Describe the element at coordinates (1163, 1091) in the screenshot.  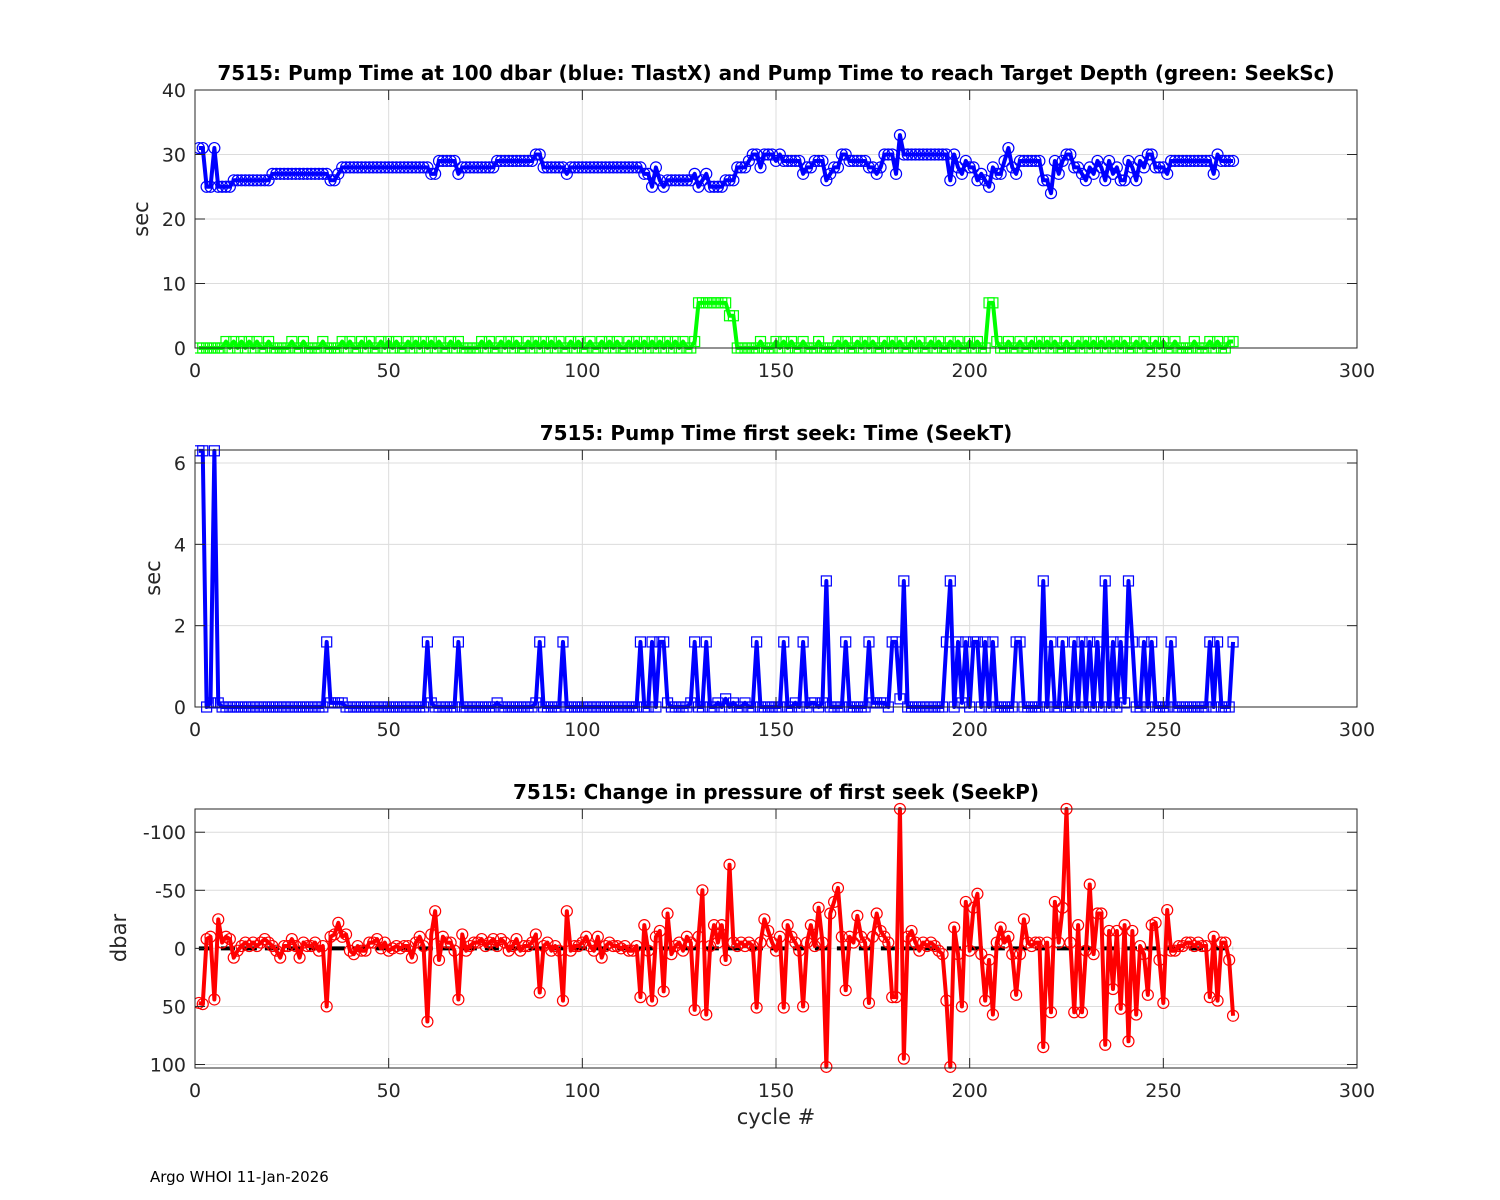
I see `x-tick-label: 250` at that location.